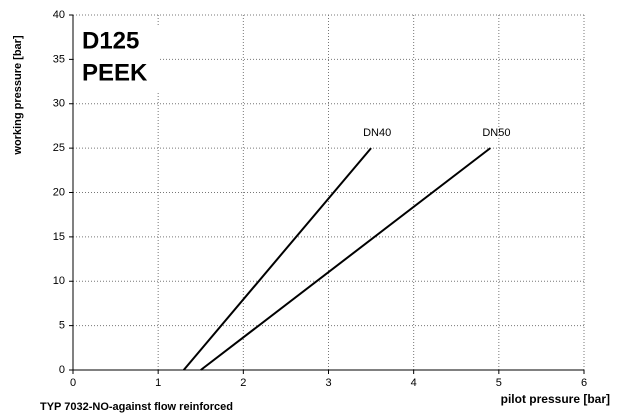 The image size is (622, 415). What do you see at coordinates (584, 383) in the screenshot?
I see `x-tick-label: 6` at bounding box center [584, 383].